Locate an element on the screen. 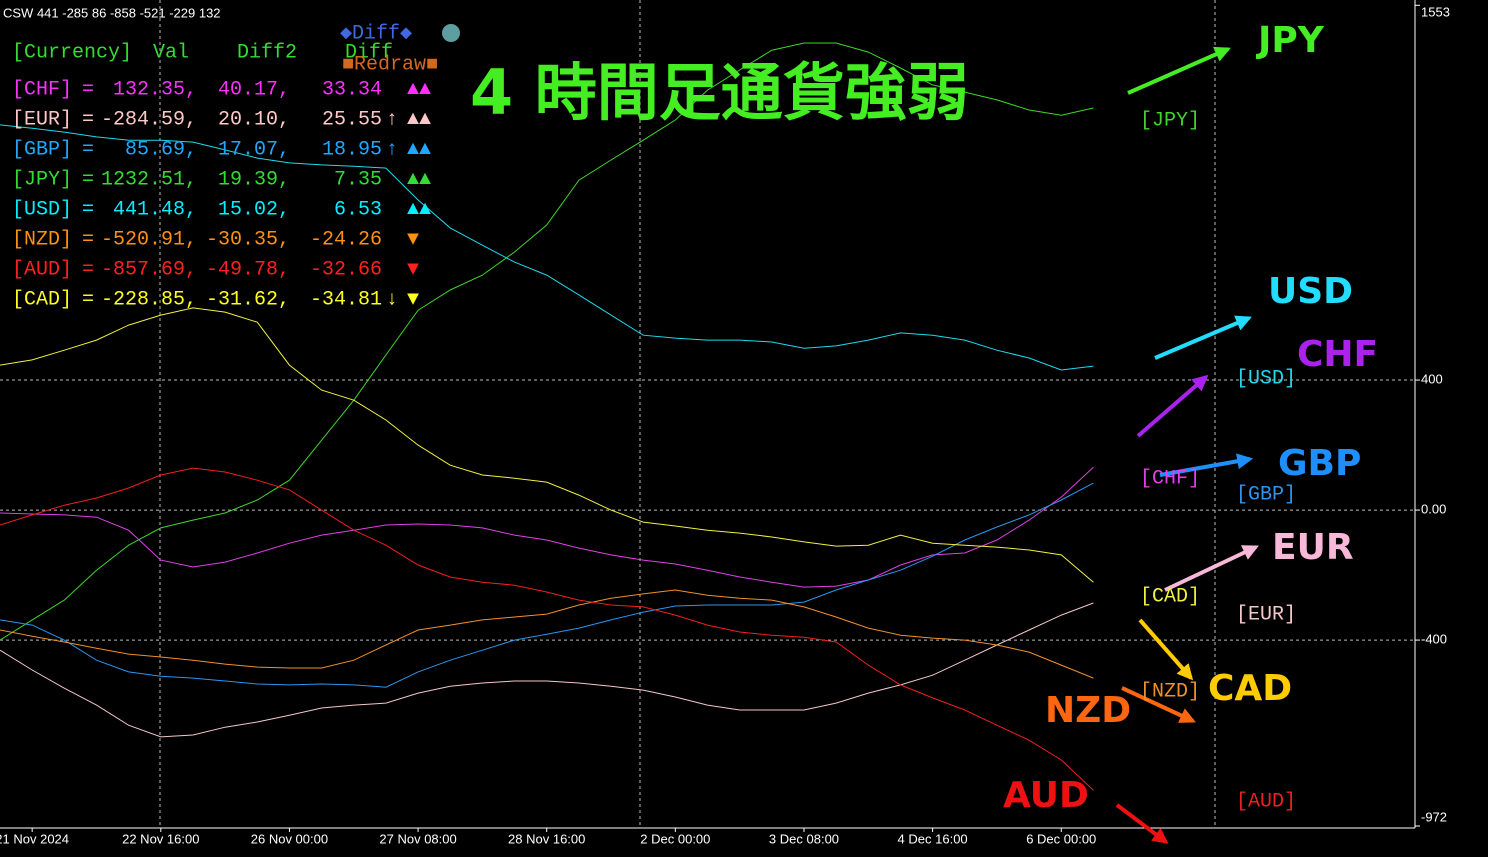 The width and height of the screenshot is (1488, 857). table-cell: 25.55 is located at coordinates (352, 119).